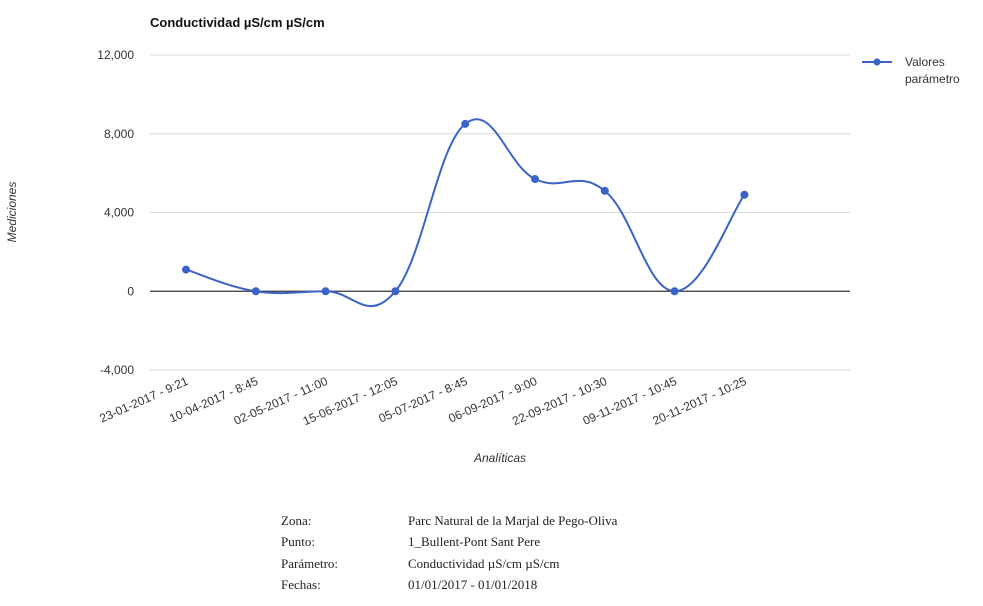 The image size is (983, 606). I want to click on y-tick-label: 4,000, so click(119, 213).